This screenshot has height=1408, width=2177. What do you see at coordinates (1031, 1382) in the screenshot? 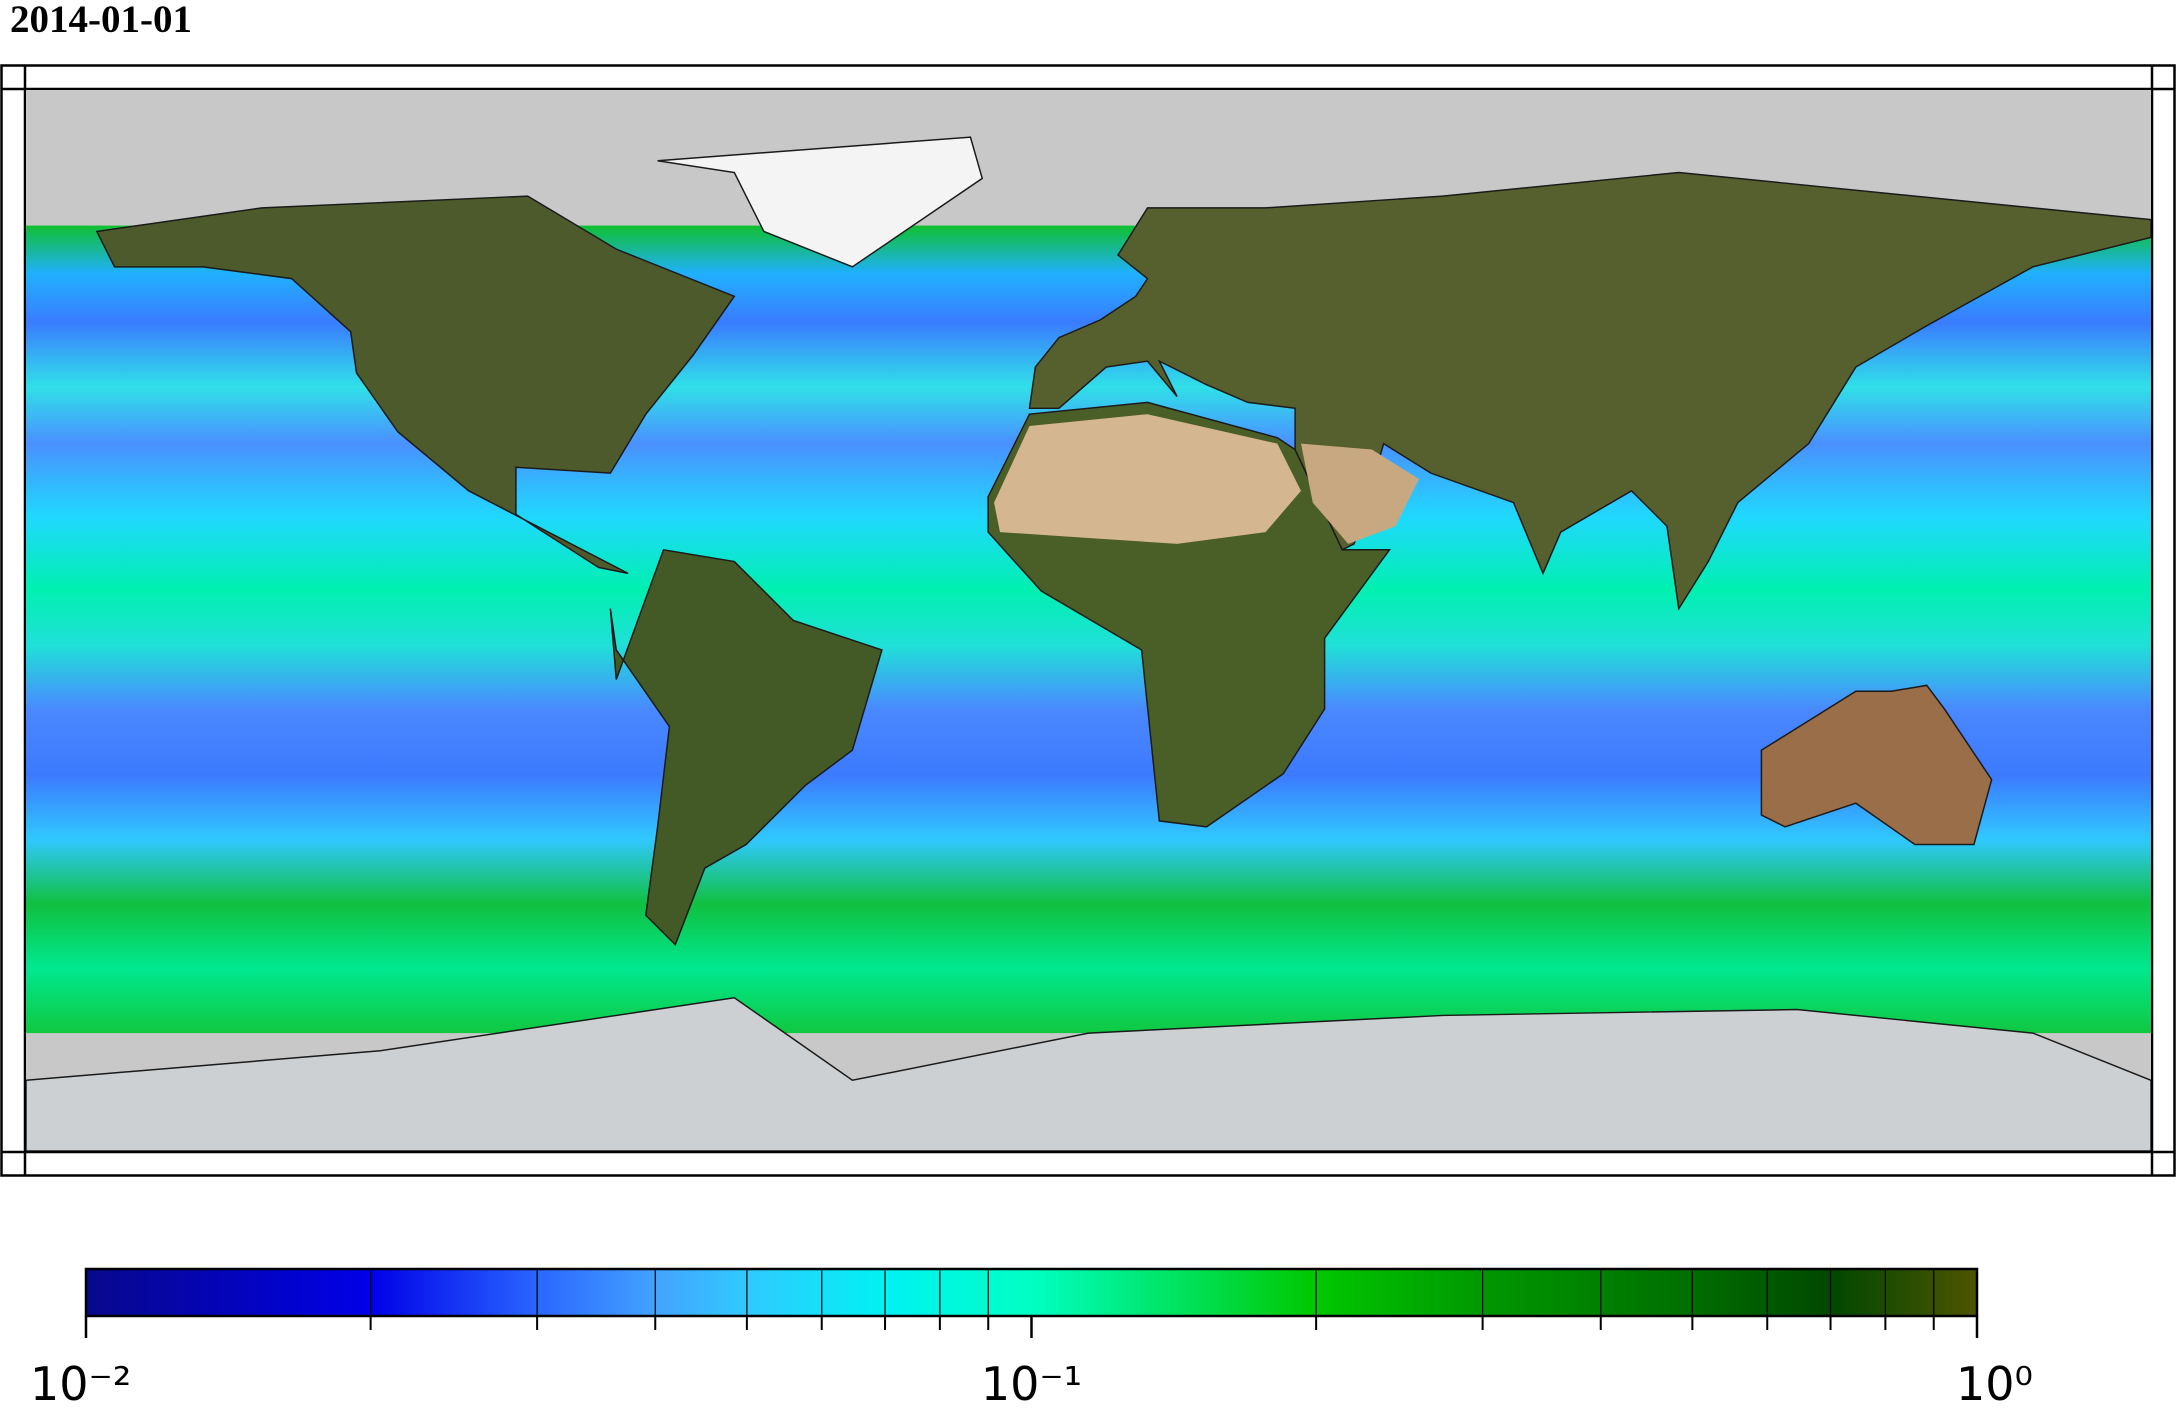
I see `tick-label: 10⁻¹` at bounding box center [1031, 1382].